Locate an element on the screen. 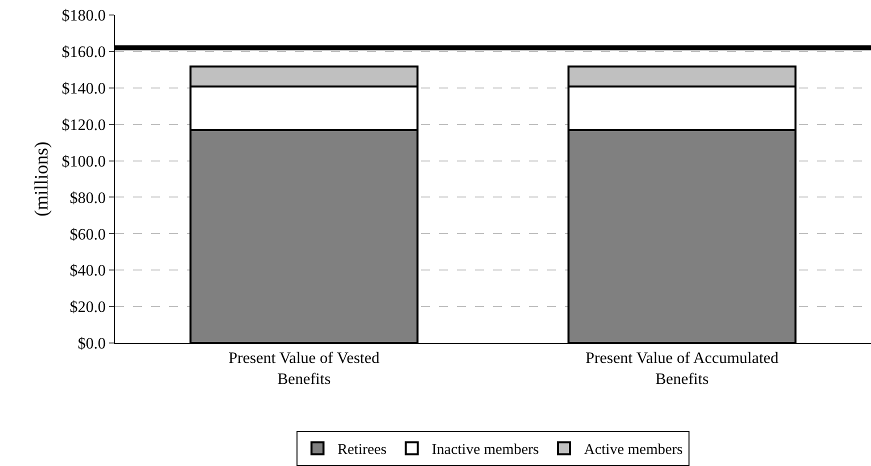 The height and width of the screenshot is (466, 871). y-tick-label: $120.0 is located at coordinates (84, 125).